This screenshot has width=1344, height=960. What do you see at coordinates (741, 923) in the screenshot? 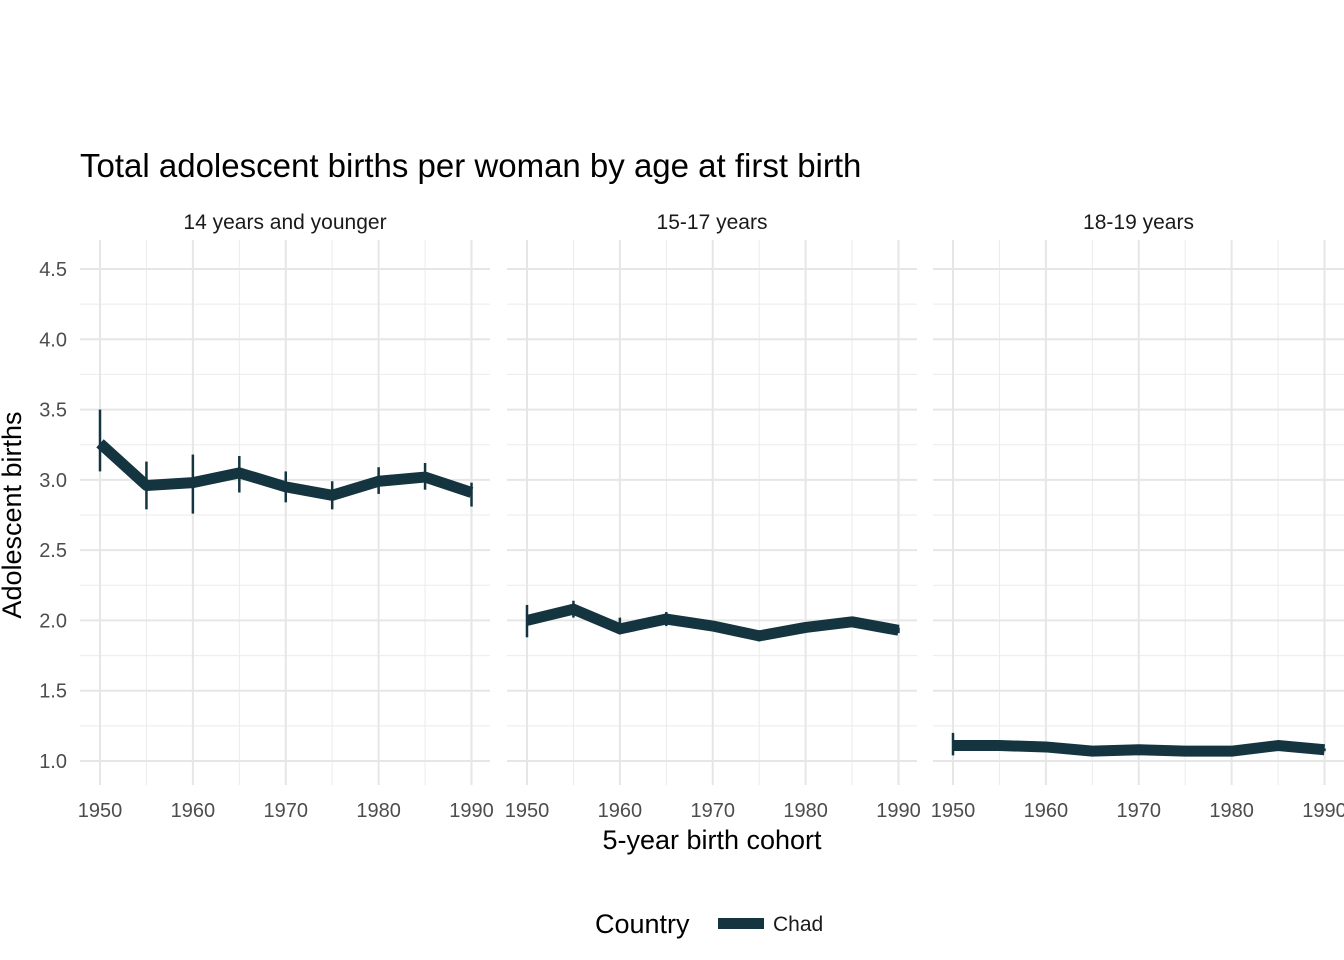
I see `legend-key-chad` at bounding box center [741, 923].